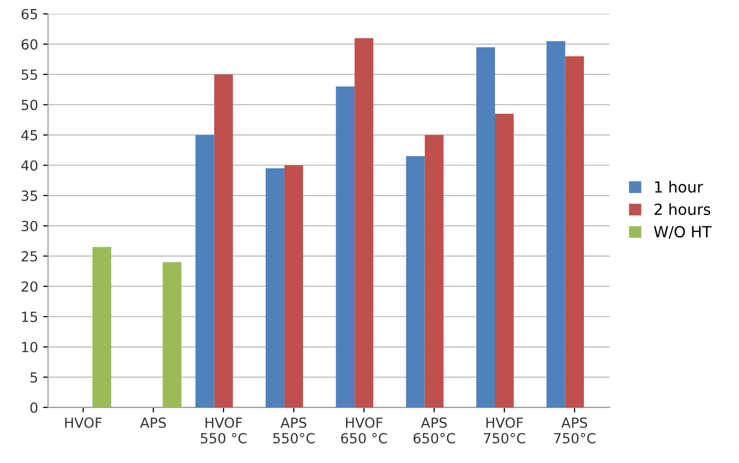 The height and width of the screenshot is (463, 739). I want to click on legend-label: 2 hours, so click(682, 209).